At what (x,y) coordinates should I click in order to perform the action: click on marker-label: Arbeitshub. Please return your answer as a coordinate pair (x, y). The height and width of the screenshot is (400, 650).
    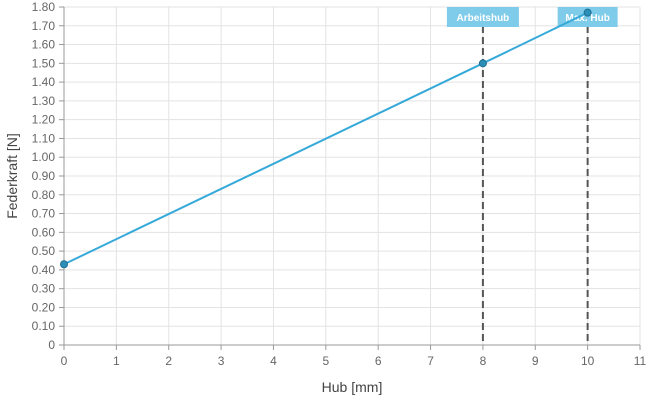
    Looking at the image, I should click on (483, 18).